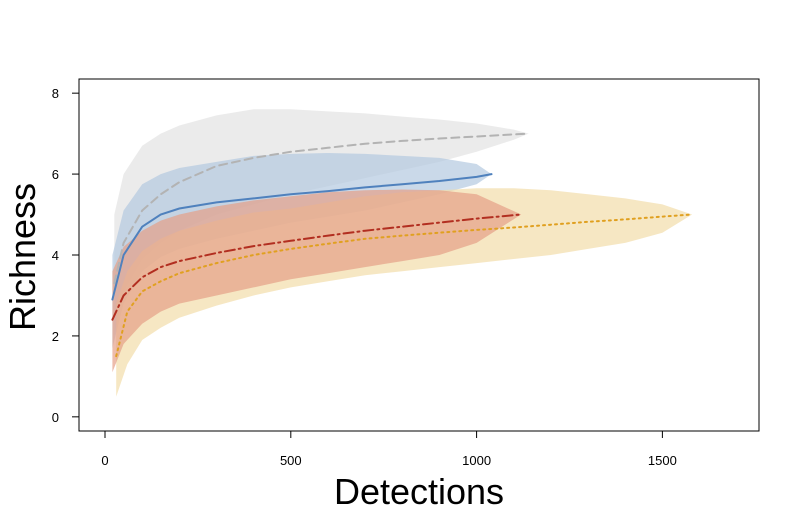  What do you see at coordinates (22, 257) in the screenshot?
I see `y-axis-title: Richness` at bounding box center [22, 257].